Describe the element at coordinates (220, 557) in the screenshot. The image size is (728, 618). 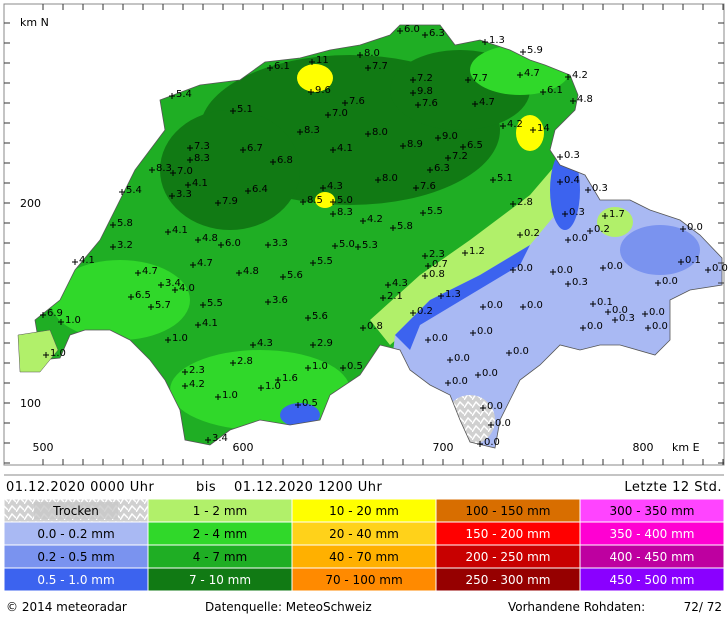
I see `legend-label: 4 - 7 mm` at that location.